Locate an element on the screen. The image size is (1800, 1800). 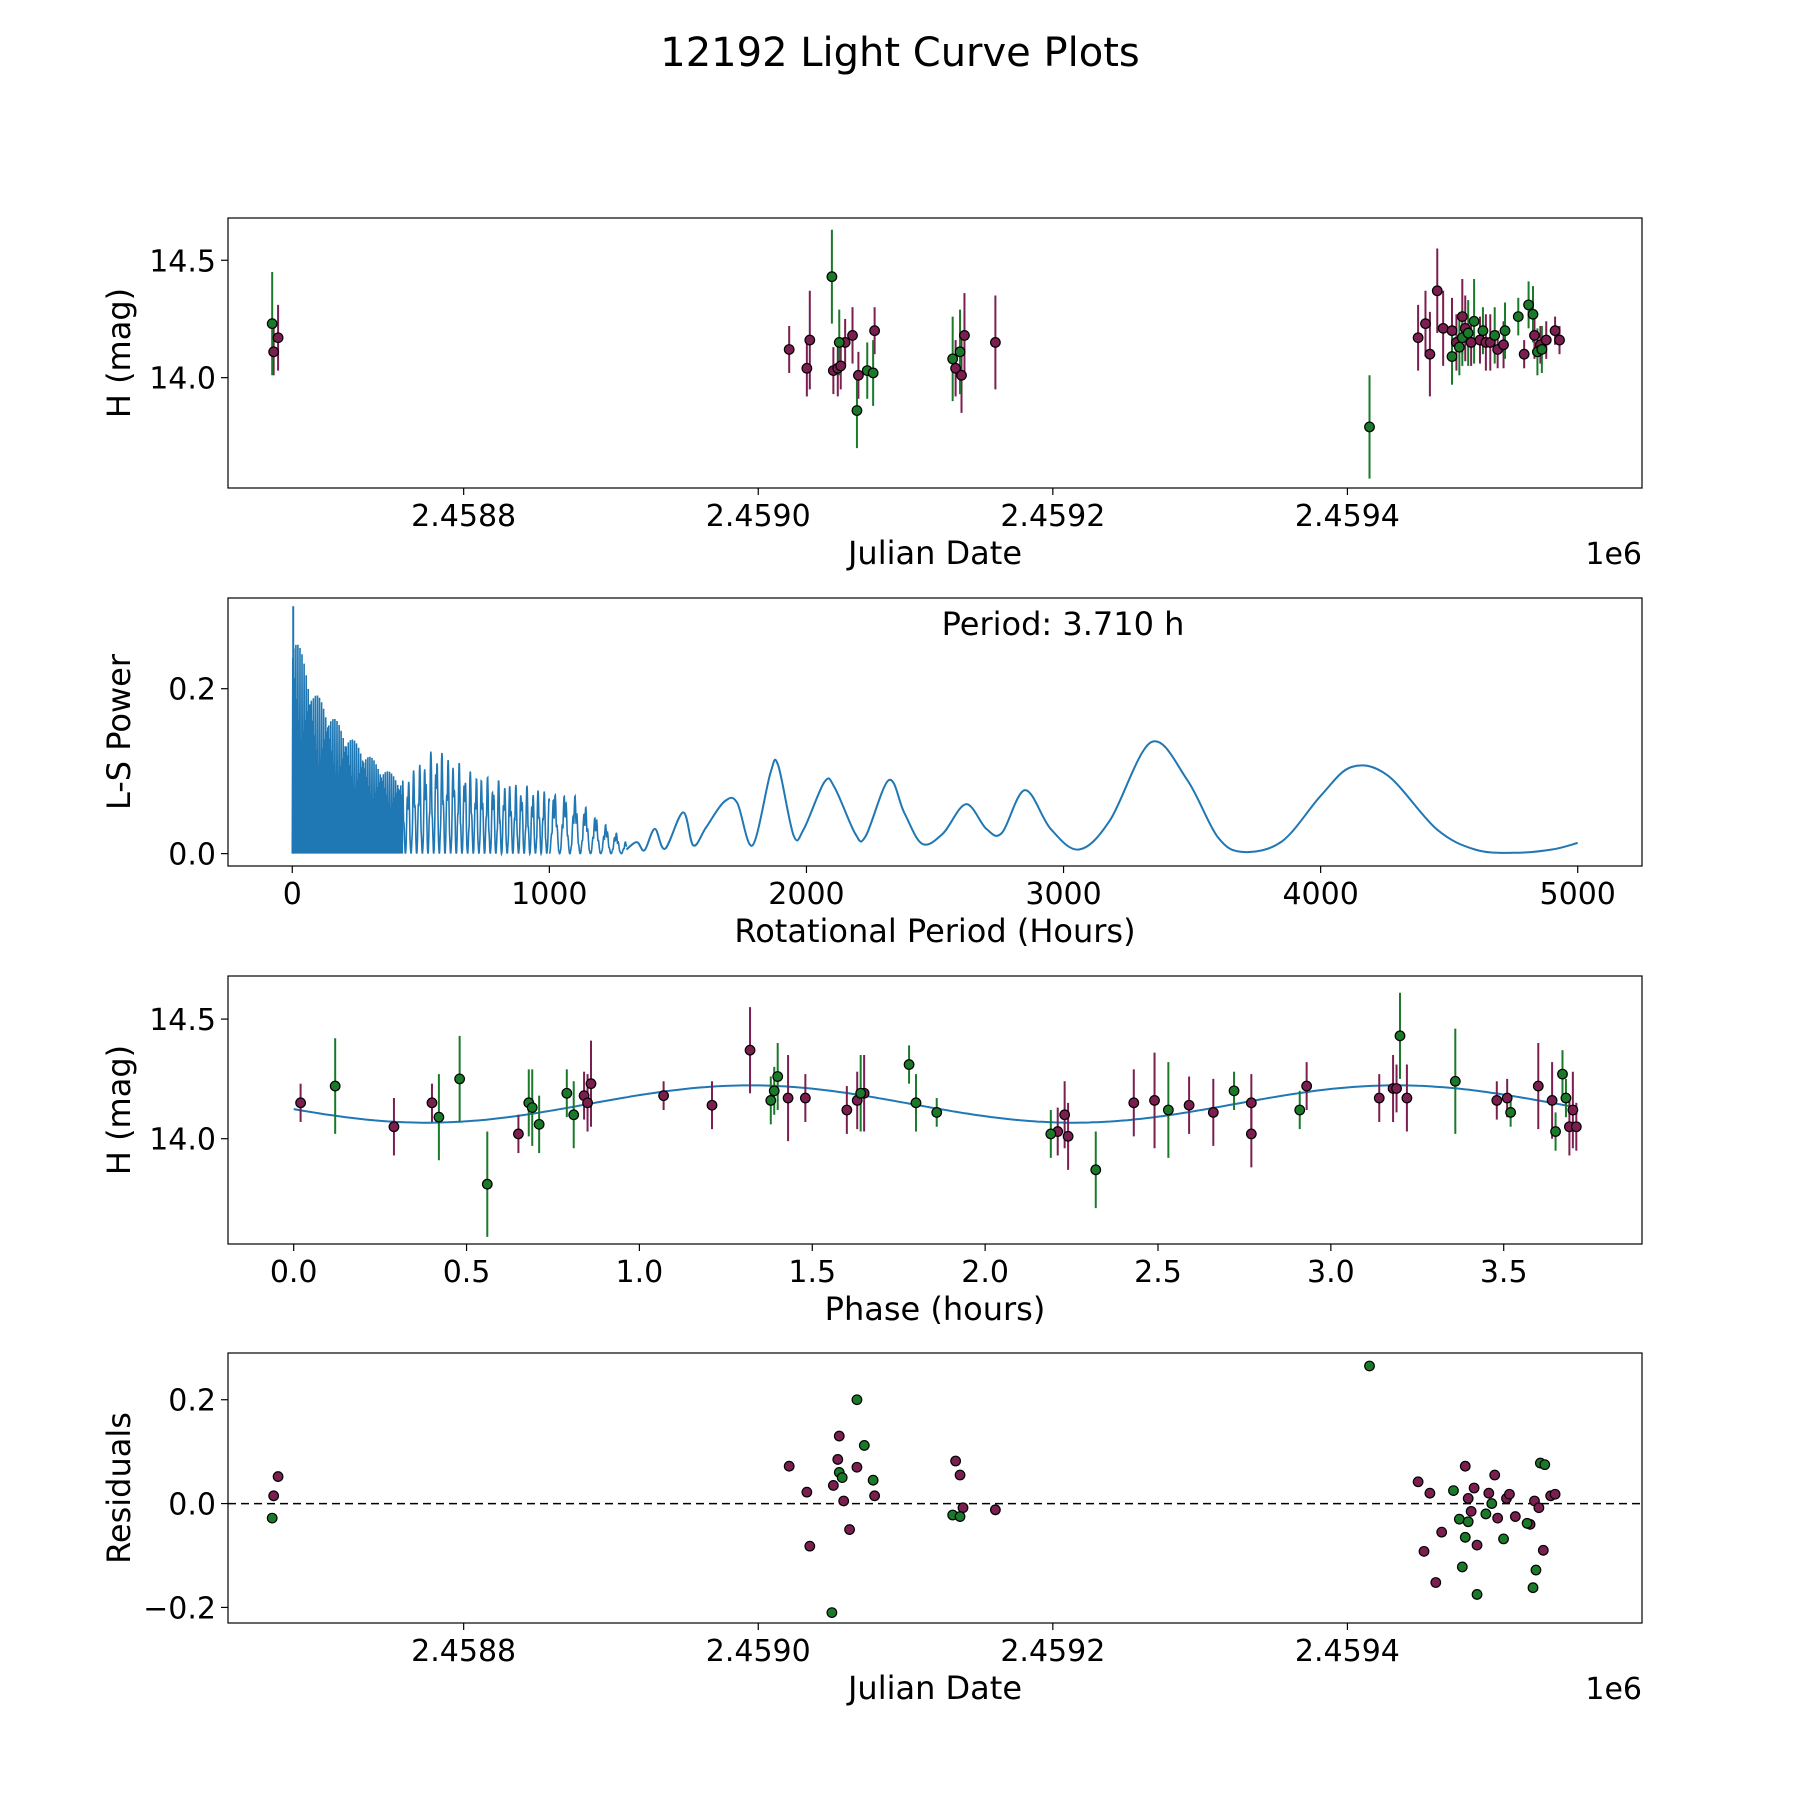
x-tick-label: 2000 is located at coordinates (806, 894).